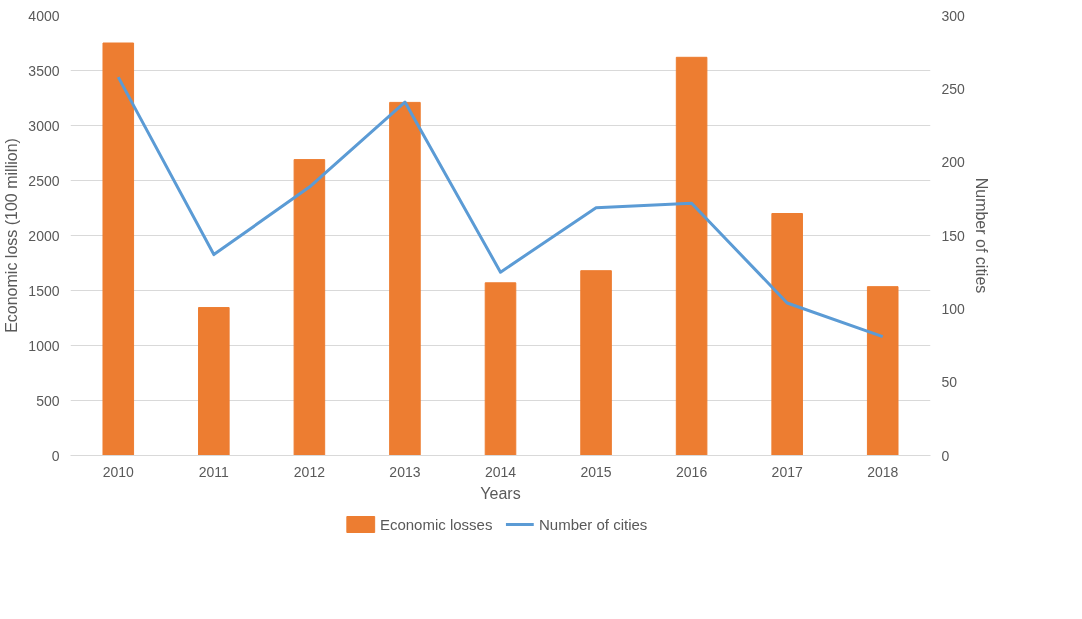 Image resolution: width=1082 pixels, height=619 pixels. I want to click on y-tick-label: 500, so click(48, 400).